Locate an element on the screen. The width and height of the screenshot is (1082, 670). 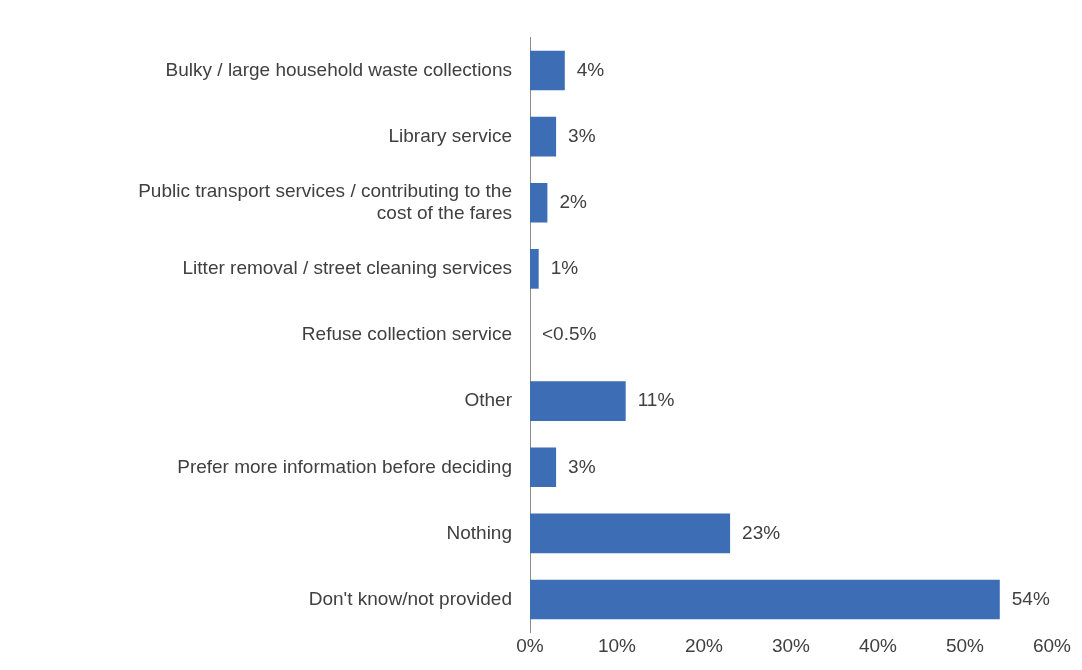
x-tick-label: 0% is located at coordinates (530, 646).